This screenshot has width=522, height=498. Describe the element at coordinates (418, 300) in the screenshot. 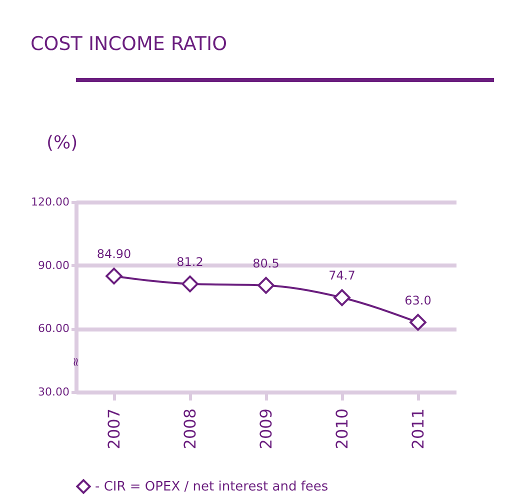

I see `data-label: 63.0` at that location.